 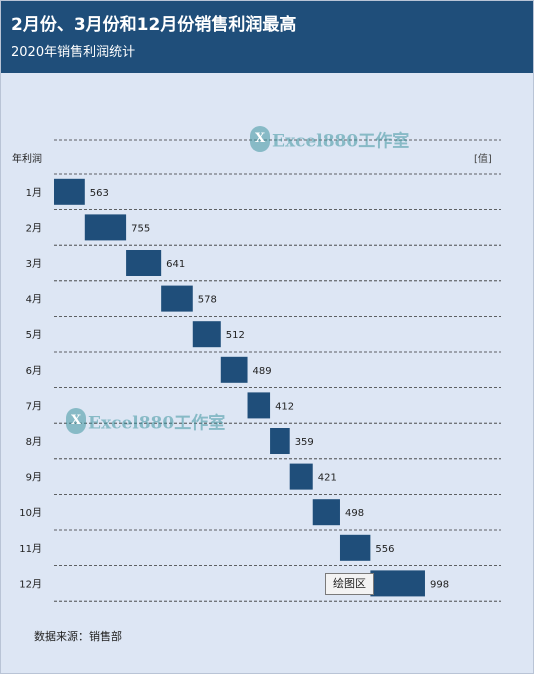 What do you see at coordinates (34, 300) in the screenshot?
I see `category-label-4: 4月` at bounding box center [34, 300].